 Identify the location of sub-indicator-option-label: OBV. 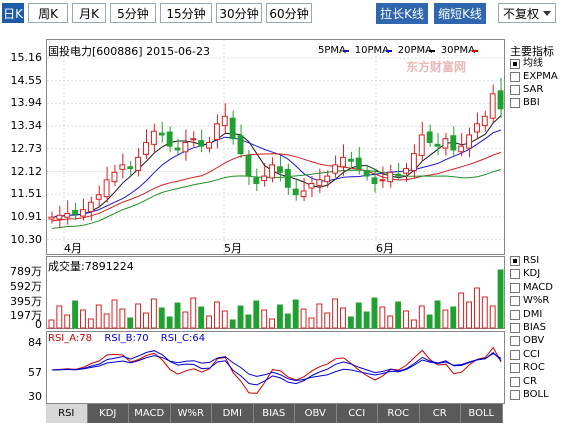
(534, 341).